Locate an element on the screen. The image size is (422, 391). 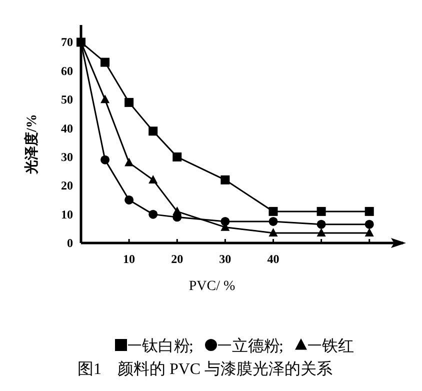
x-tick-label: 40 is located at coordinates (273, 259).